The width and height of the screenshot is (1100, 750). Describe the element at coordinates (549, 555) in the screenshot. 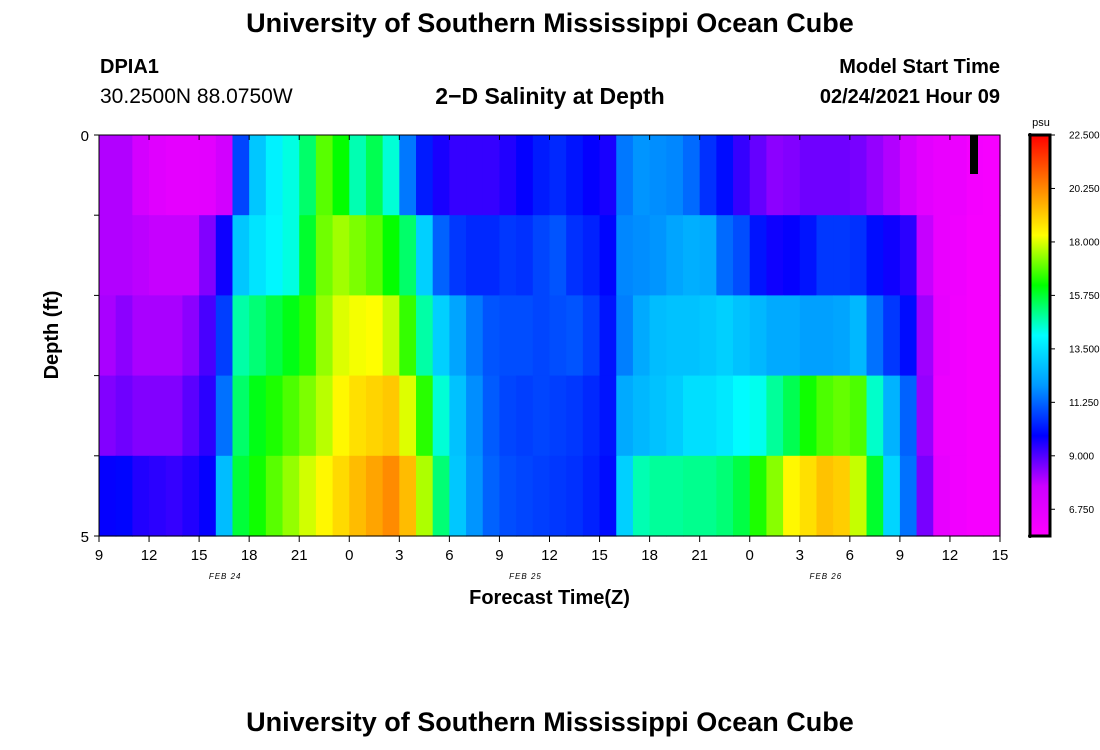

I see `x-tick-label: 12` at that location.